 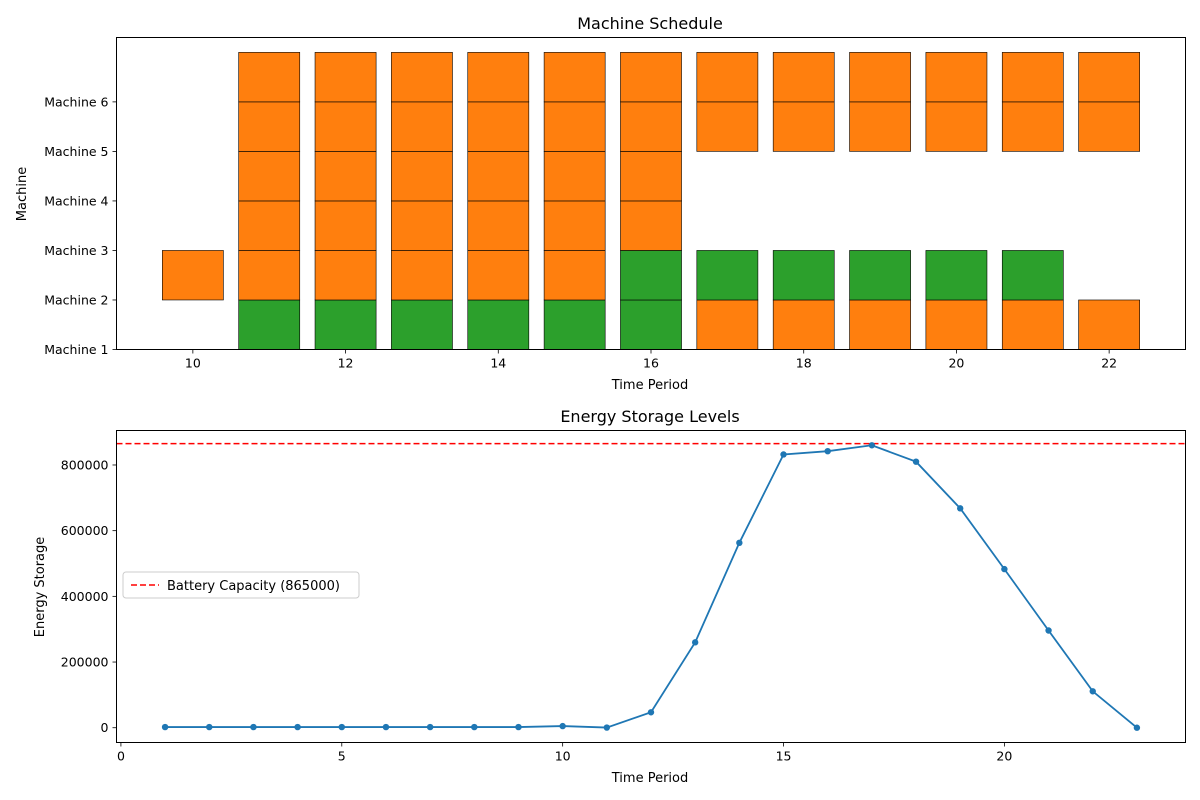 What do you see at coordinates (650, 23) in the screenshot?
I see `schedule-title: Machine Schedule` at bounding box center [650, 23].